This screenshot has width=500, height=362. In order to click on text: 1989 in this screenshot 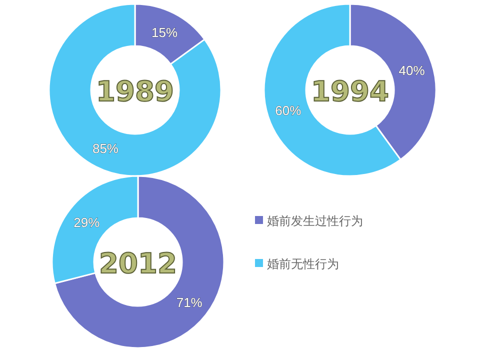, I will do `click(135, 91)`.